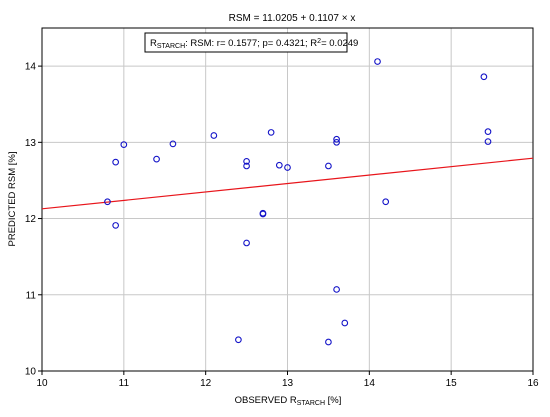 This screenshot has height=417, width=550. I want to click on y-axis-label: PREDICTED RSM [%], so click(12, 198).